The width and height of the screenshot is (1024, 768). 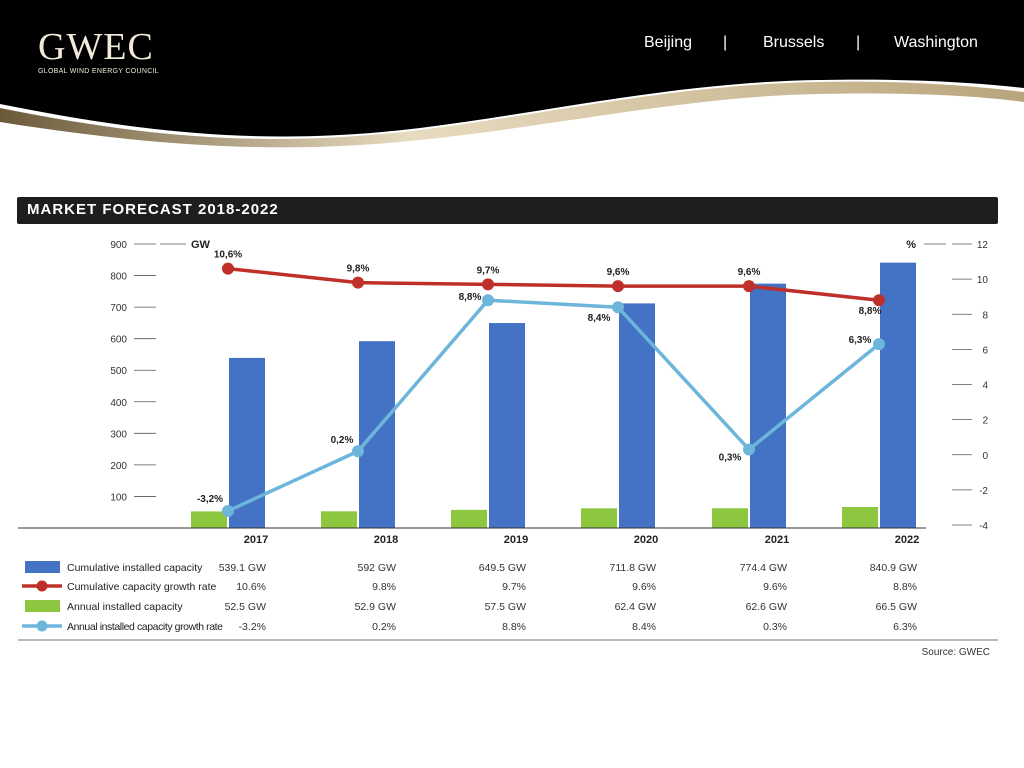 I want to click on category-label: 2021, so click(x=777, y=540).